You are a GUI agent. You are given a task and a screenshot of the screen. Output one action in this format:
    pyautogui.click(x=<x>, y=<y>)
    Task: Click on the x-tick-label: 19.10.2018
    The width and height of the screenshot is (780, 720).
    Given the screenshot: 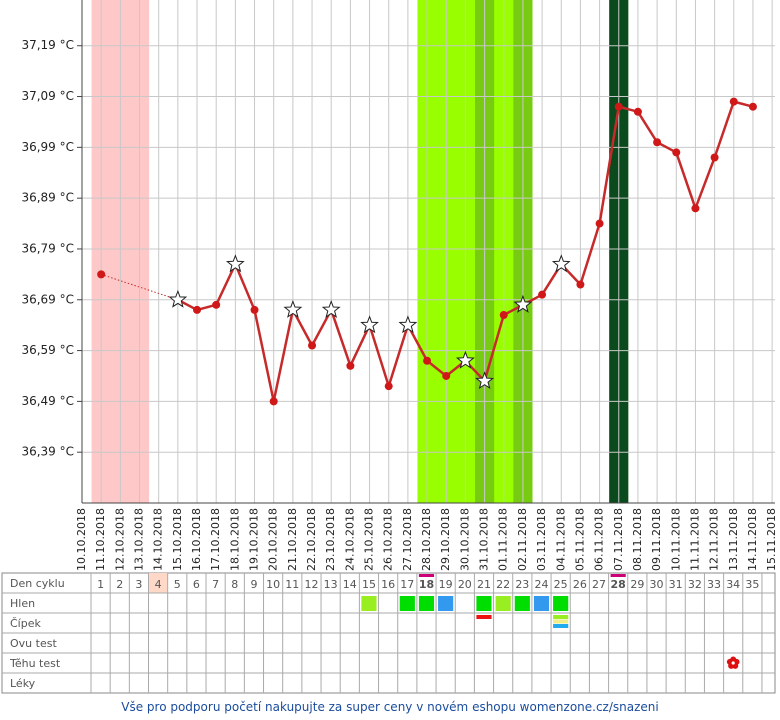 What is the action you would take?
    pyautogui.click(x=254, y=539)
    